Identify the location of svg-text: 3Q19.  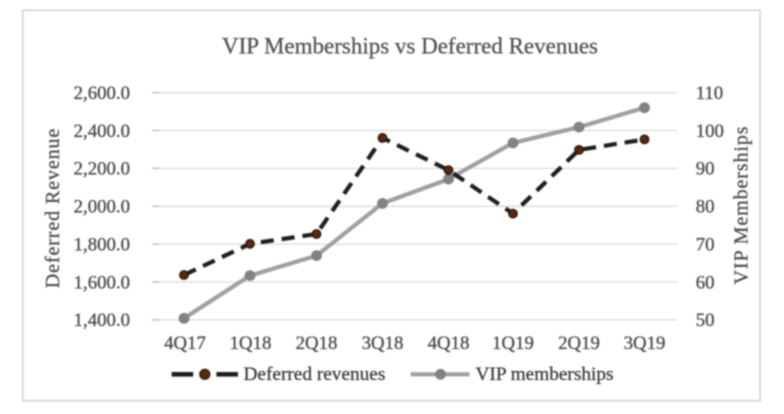
(645, 343).